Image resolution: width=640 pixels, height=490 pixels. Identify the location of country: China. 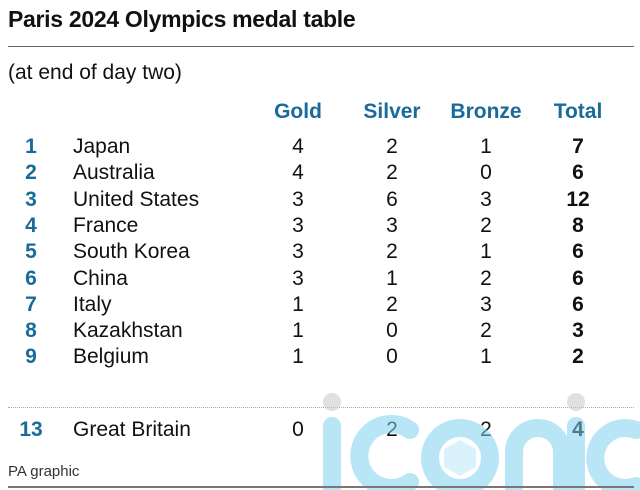
(100, 278).